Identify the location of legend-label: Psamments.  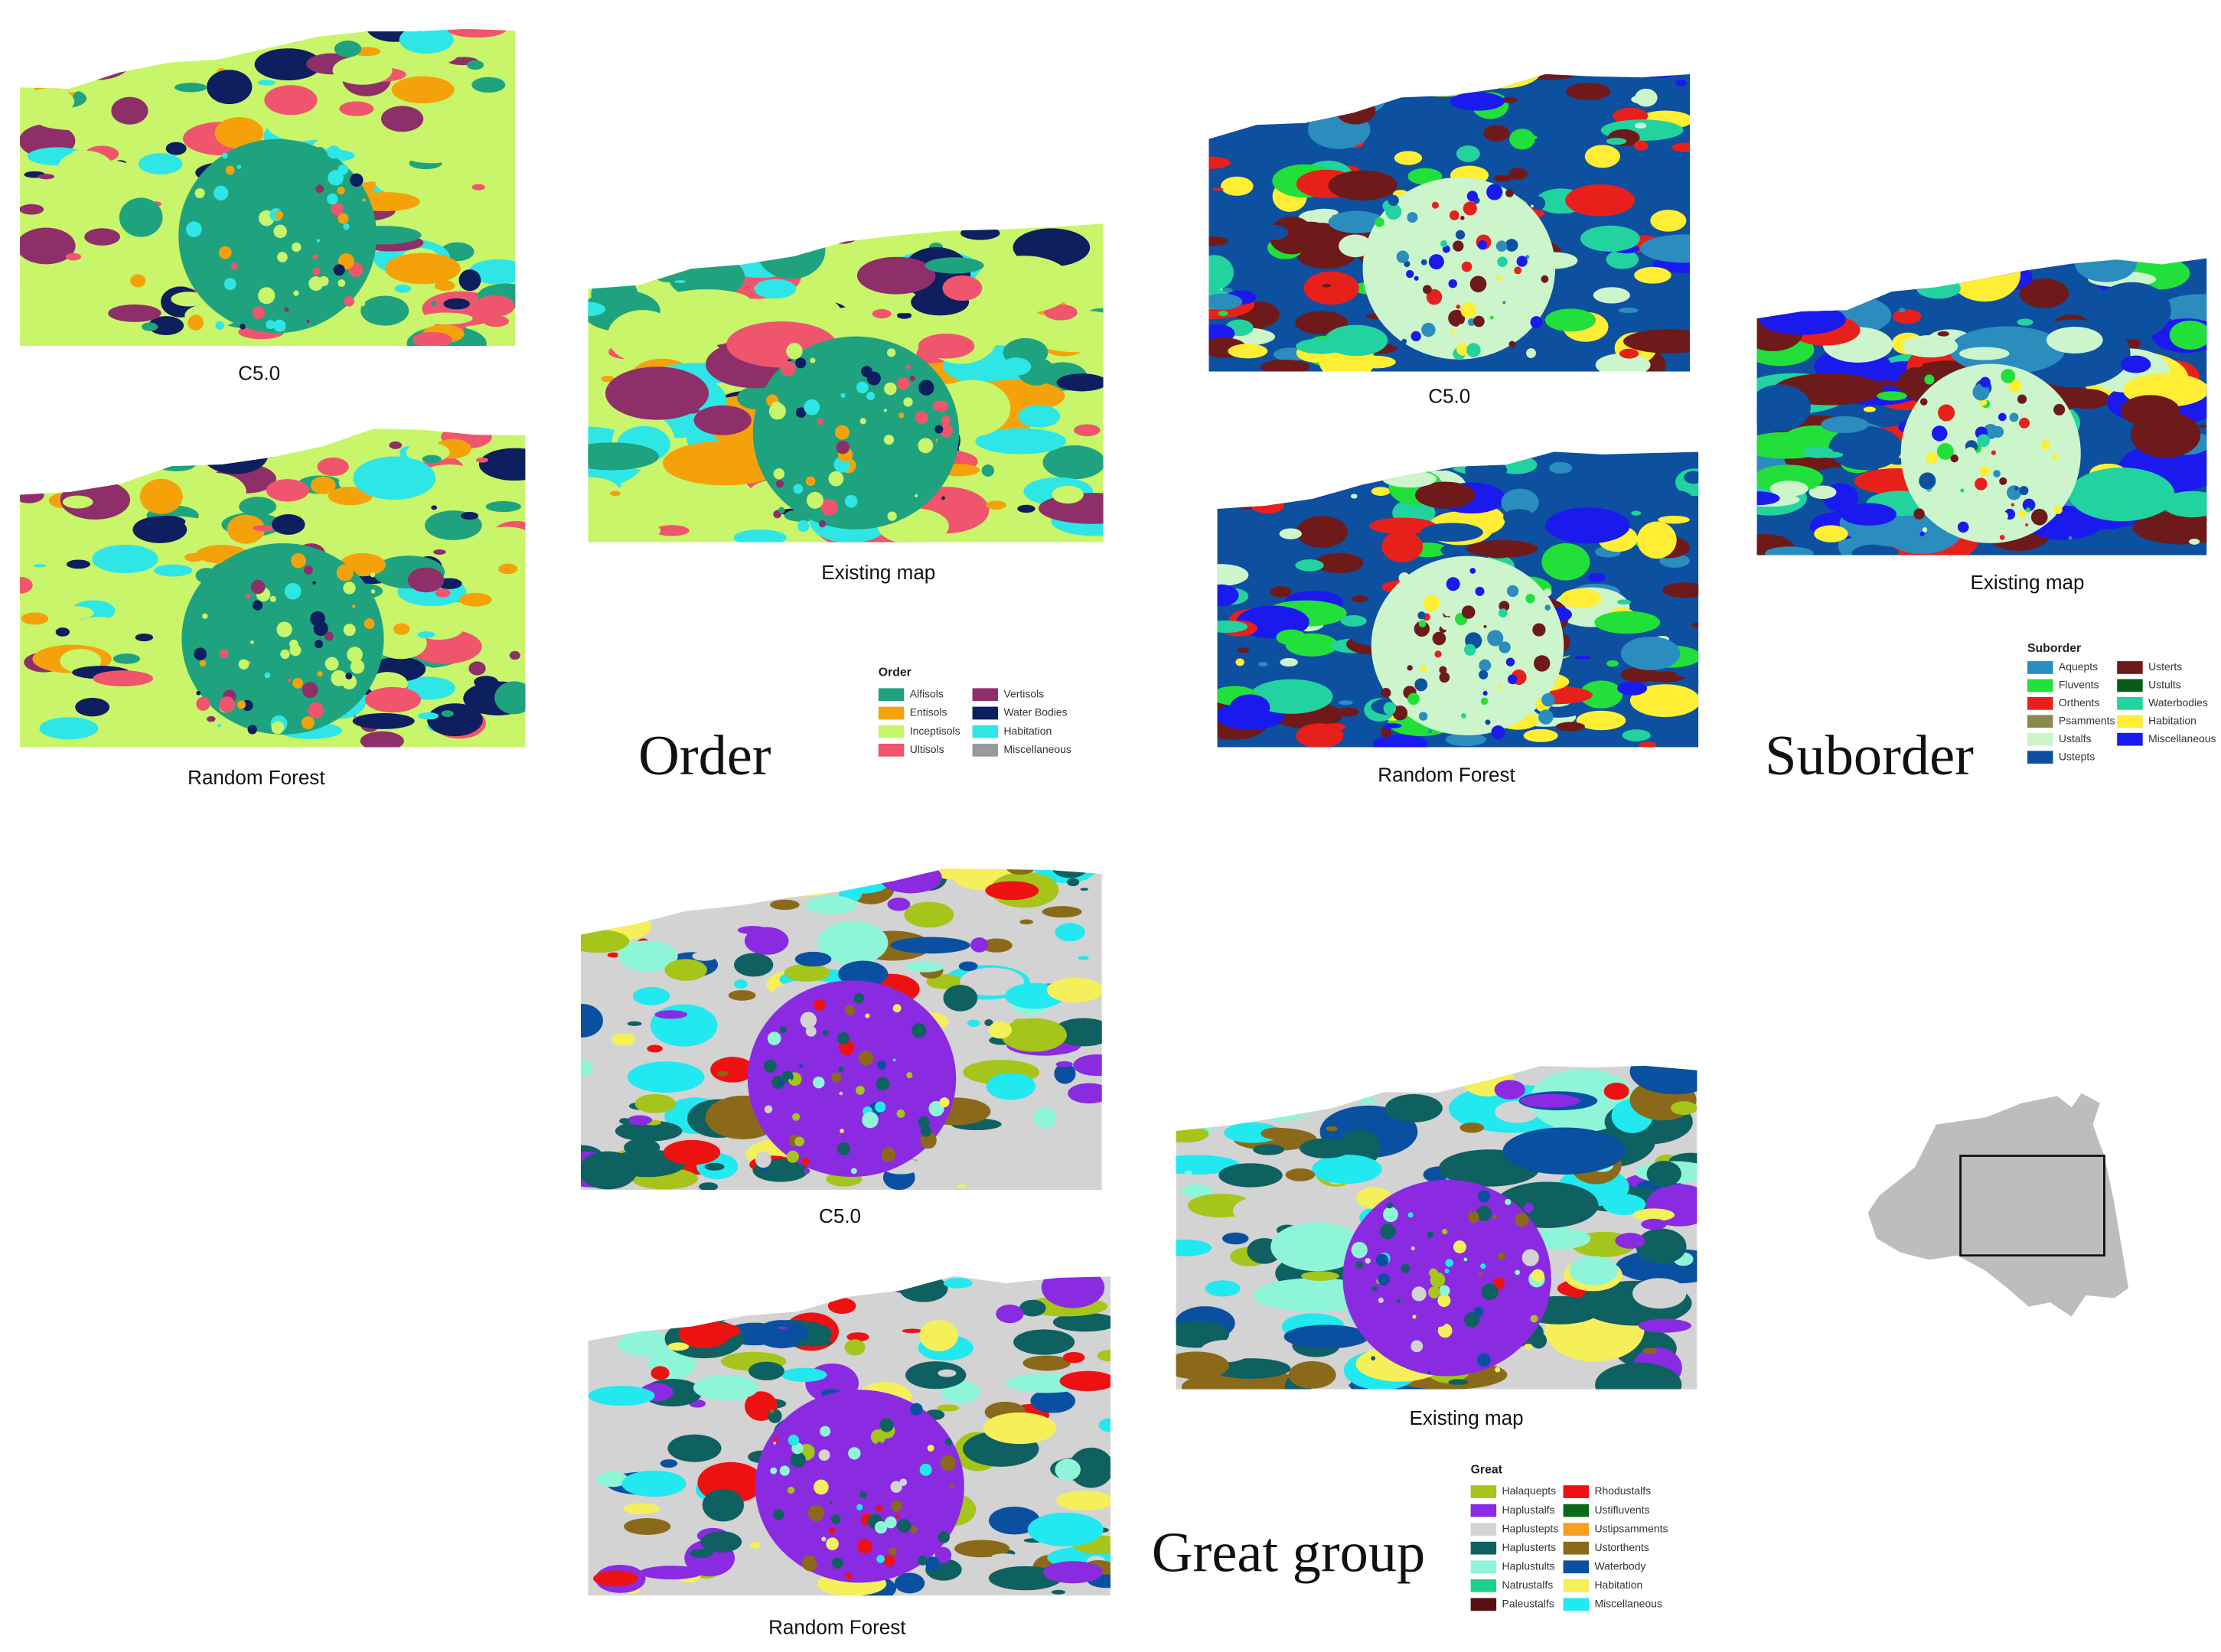
(2087, 720).